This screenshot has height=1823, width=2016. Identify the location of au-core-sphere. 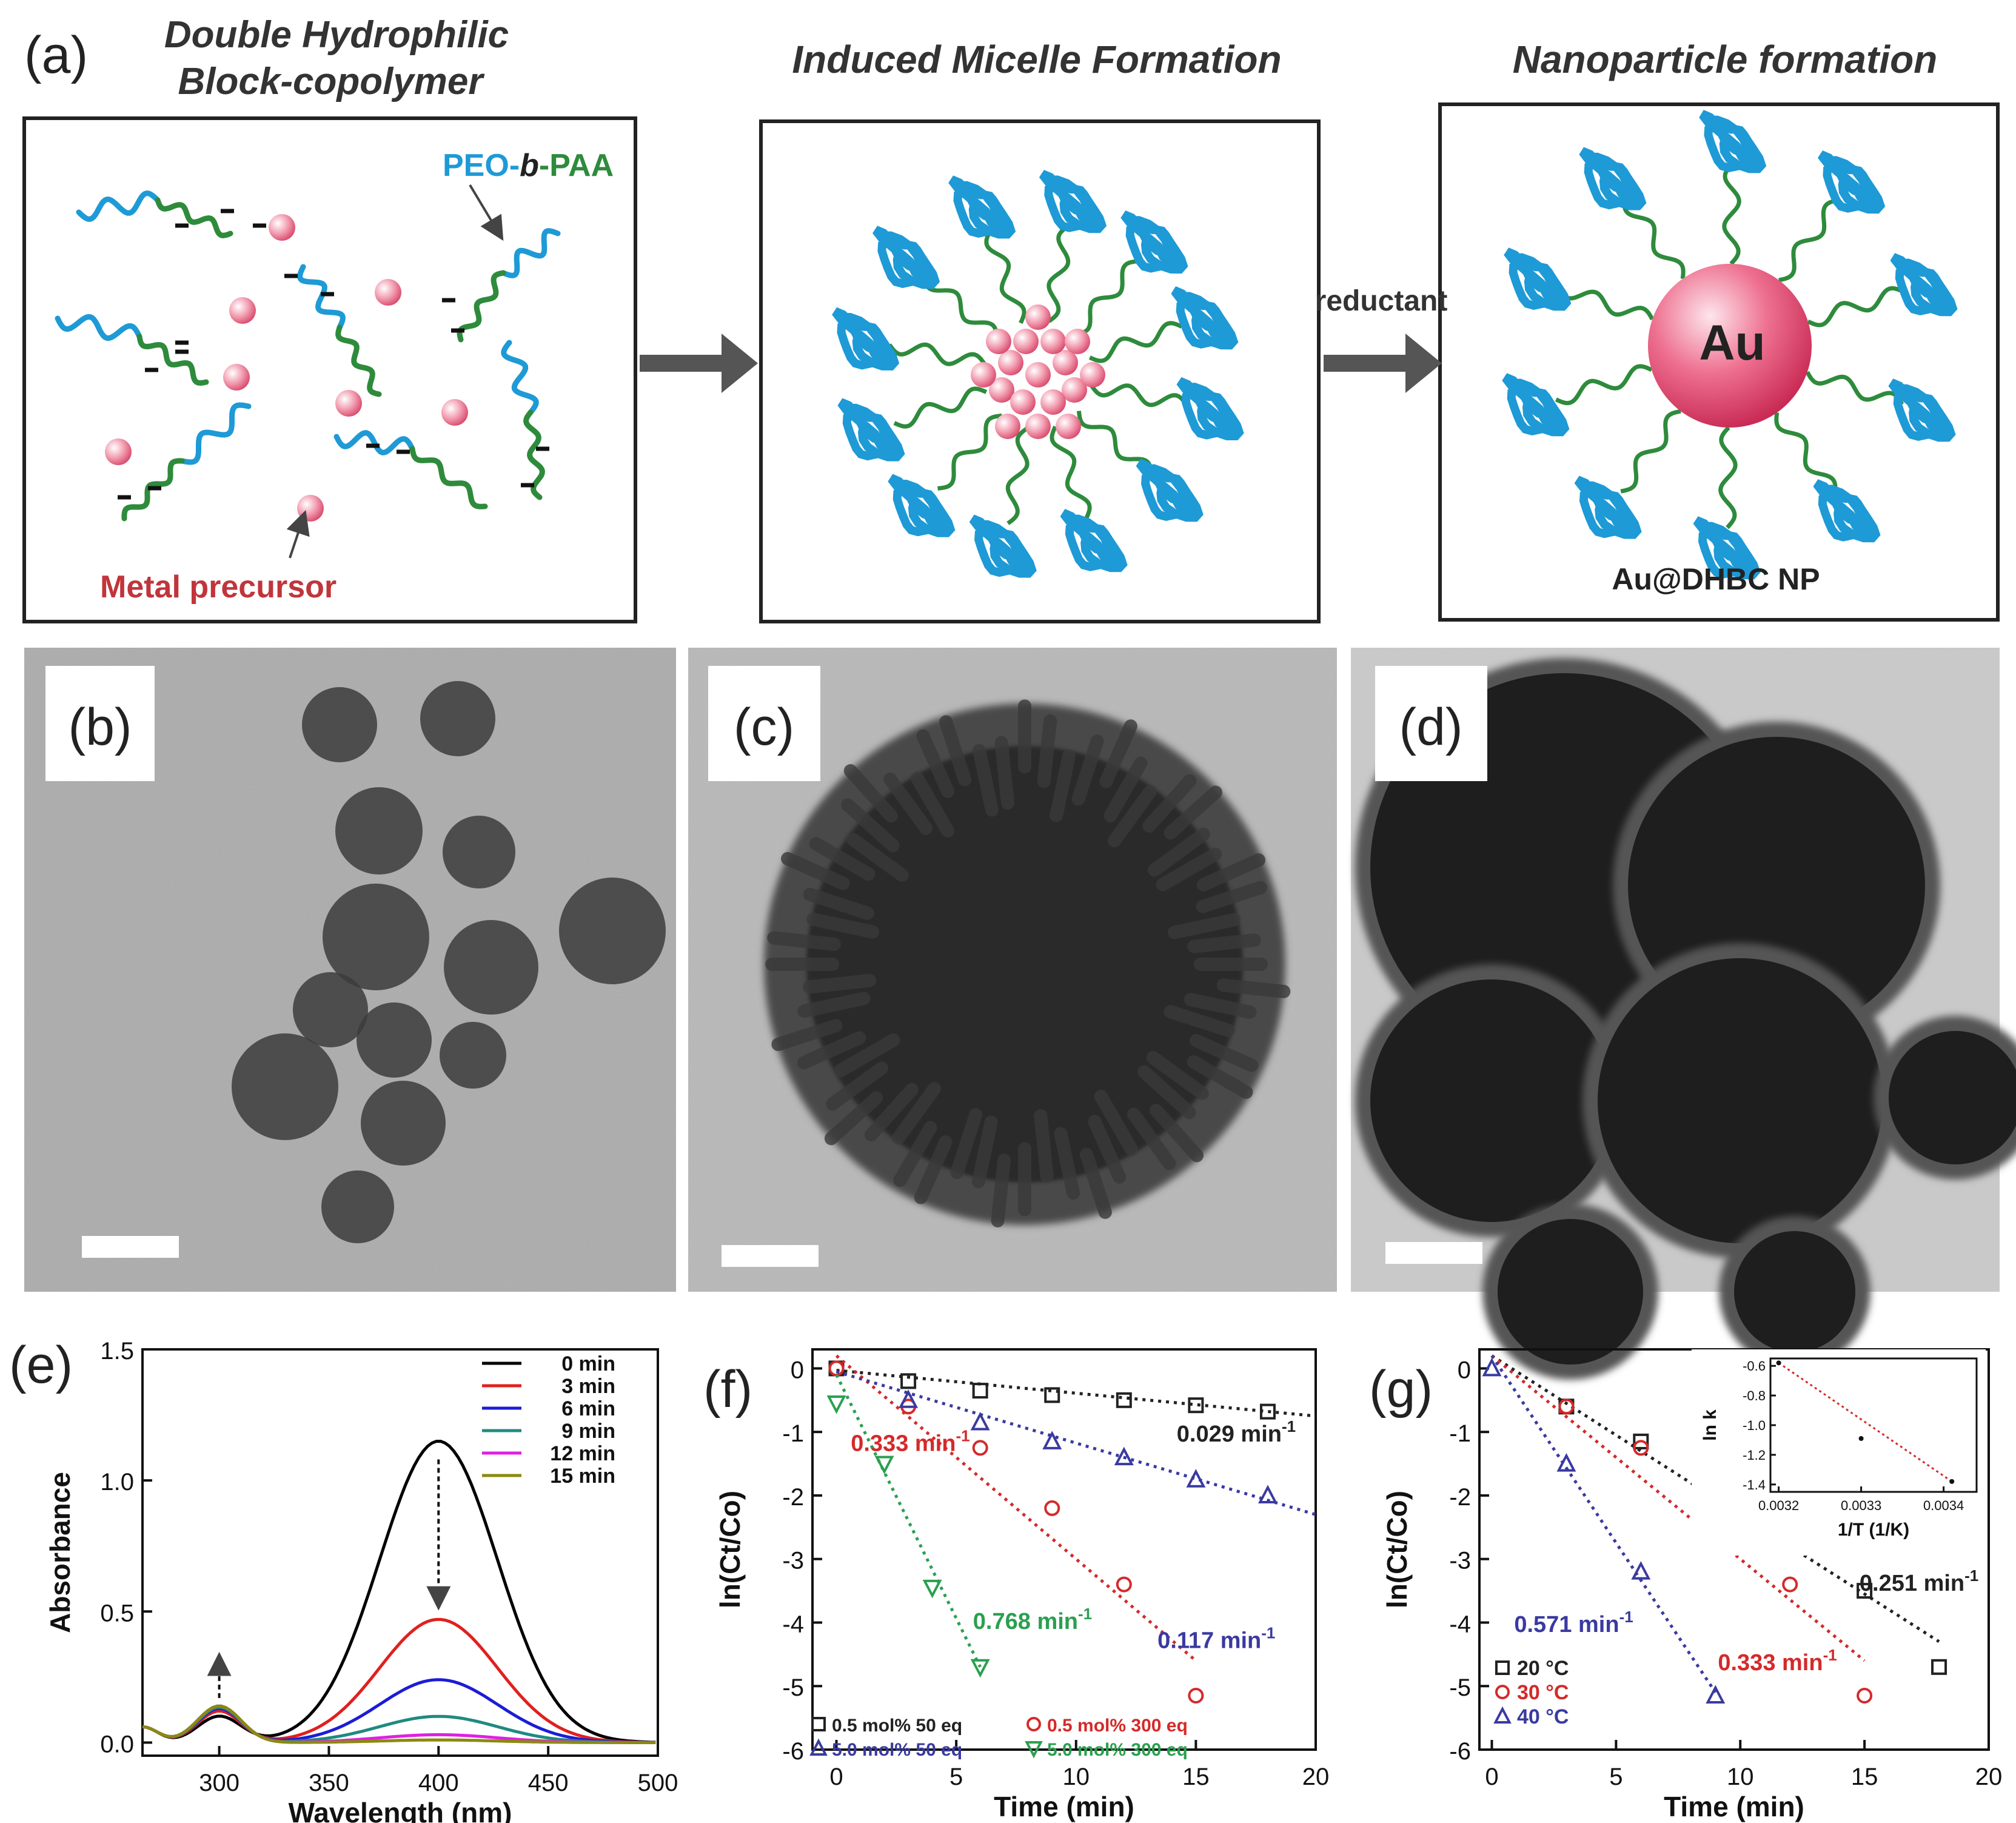
(1730, 346).